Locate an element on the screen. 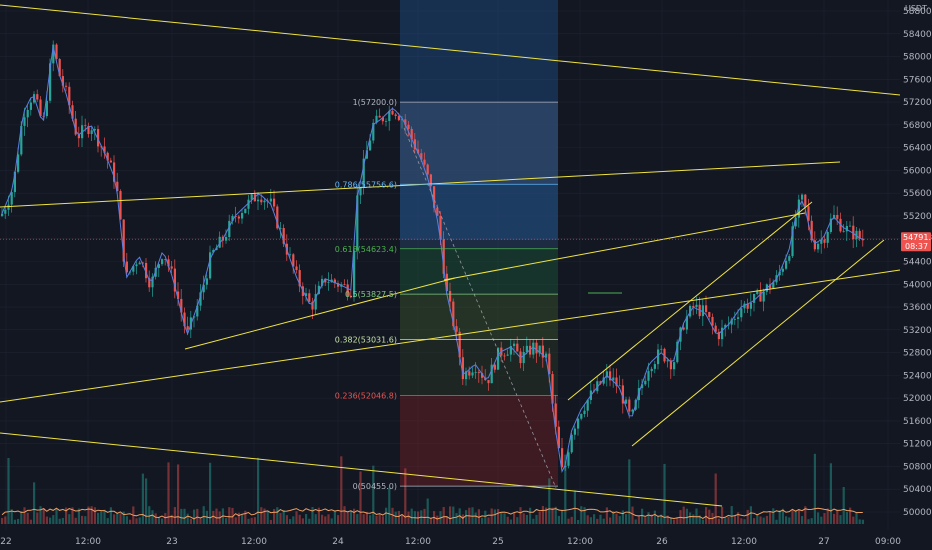 Image resolution: width=932 pixels, height=550 pixels. channel-rising-top is located at coordinates (690, 301).